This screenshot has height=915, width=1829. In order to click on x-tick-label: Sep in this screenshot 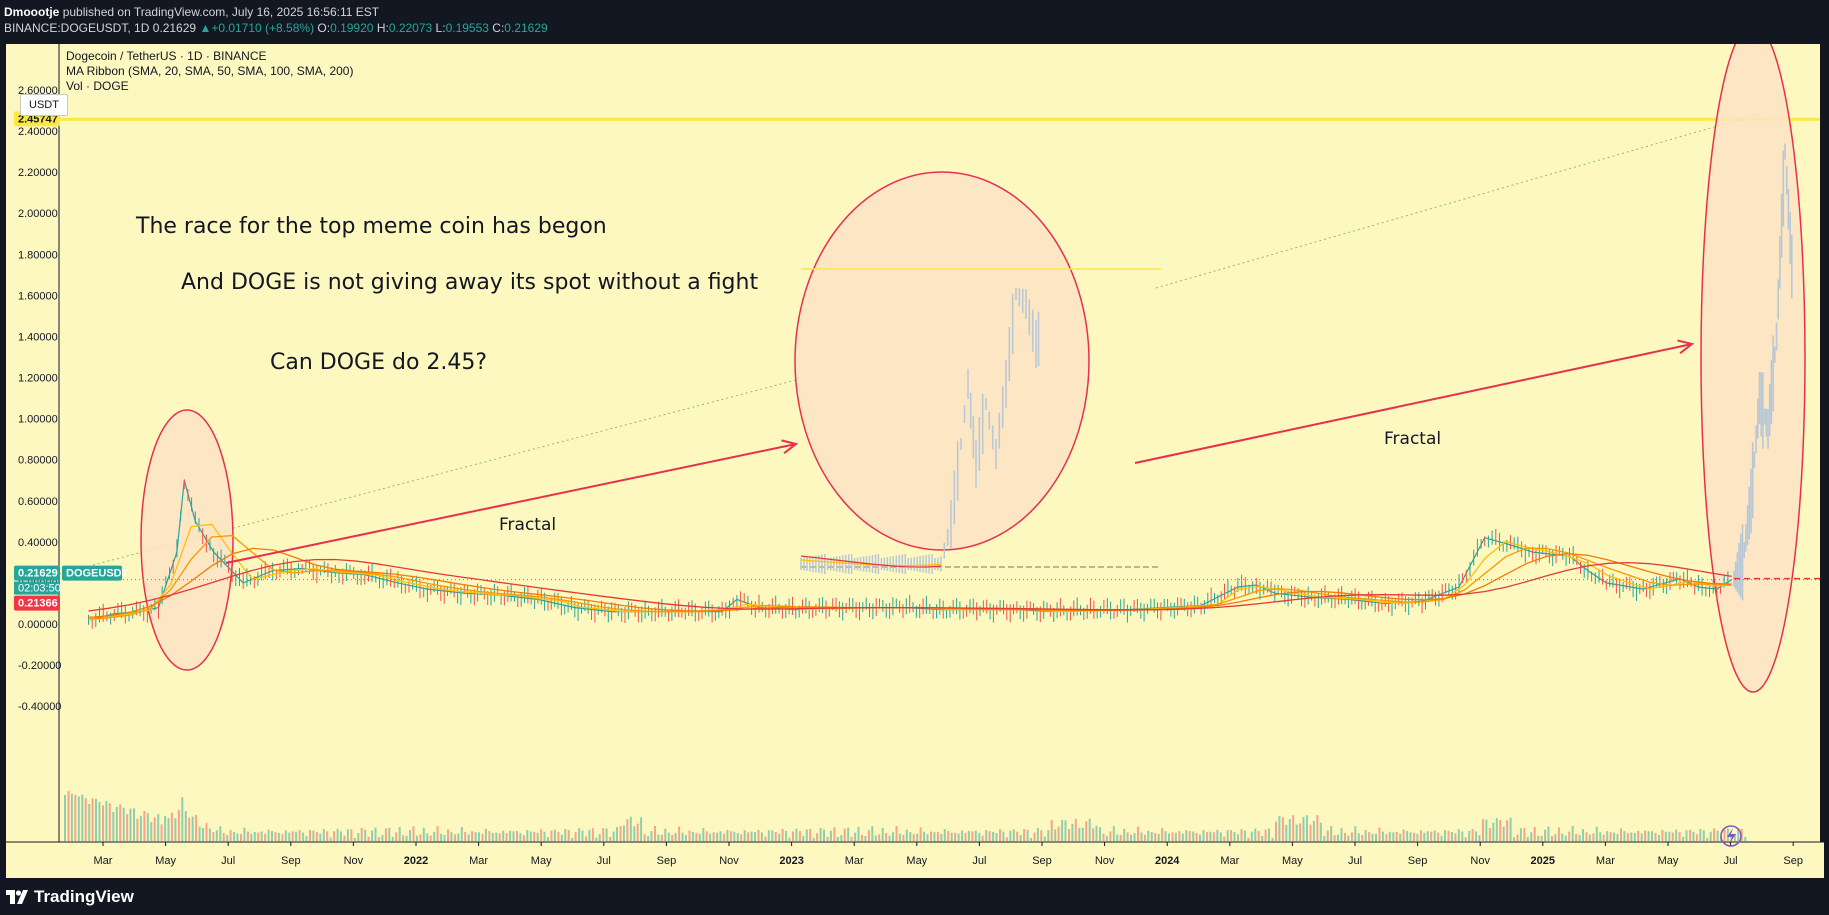, I will do `click(667, 861)`.